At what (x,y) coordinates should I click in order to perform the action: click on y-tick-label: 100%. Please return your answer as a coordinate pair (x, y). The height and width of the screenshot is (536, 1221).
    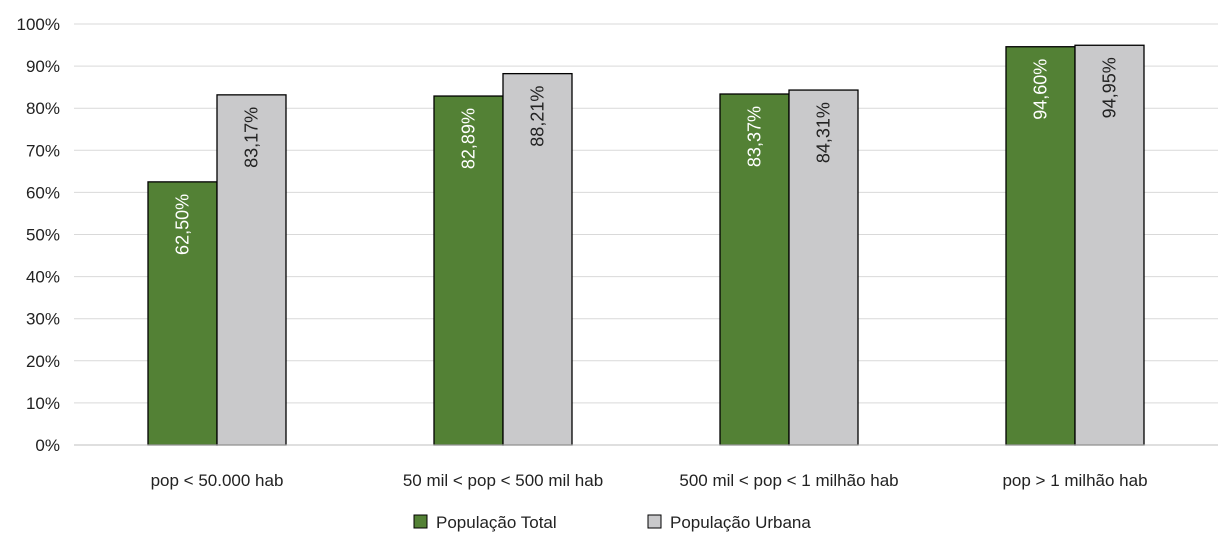
    Looking at the image, I should click on (38, 24).